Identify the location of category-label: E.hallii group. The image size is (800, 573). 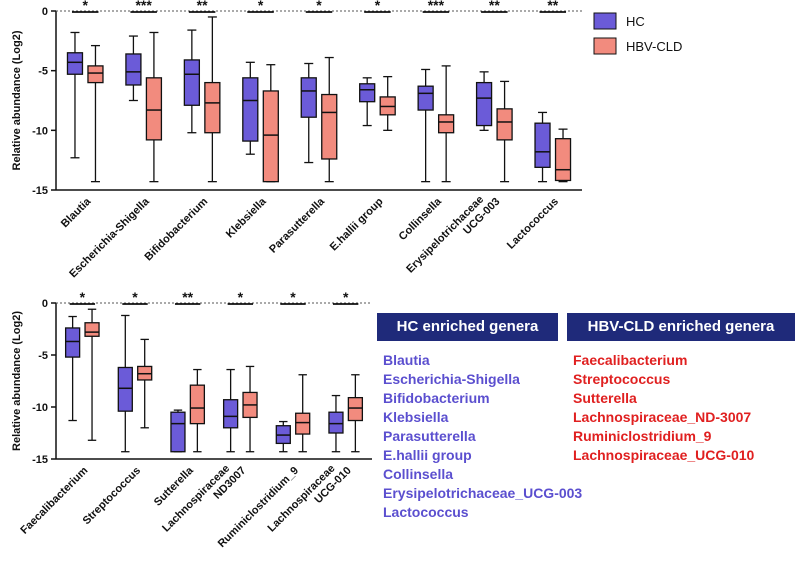
(357, 224).